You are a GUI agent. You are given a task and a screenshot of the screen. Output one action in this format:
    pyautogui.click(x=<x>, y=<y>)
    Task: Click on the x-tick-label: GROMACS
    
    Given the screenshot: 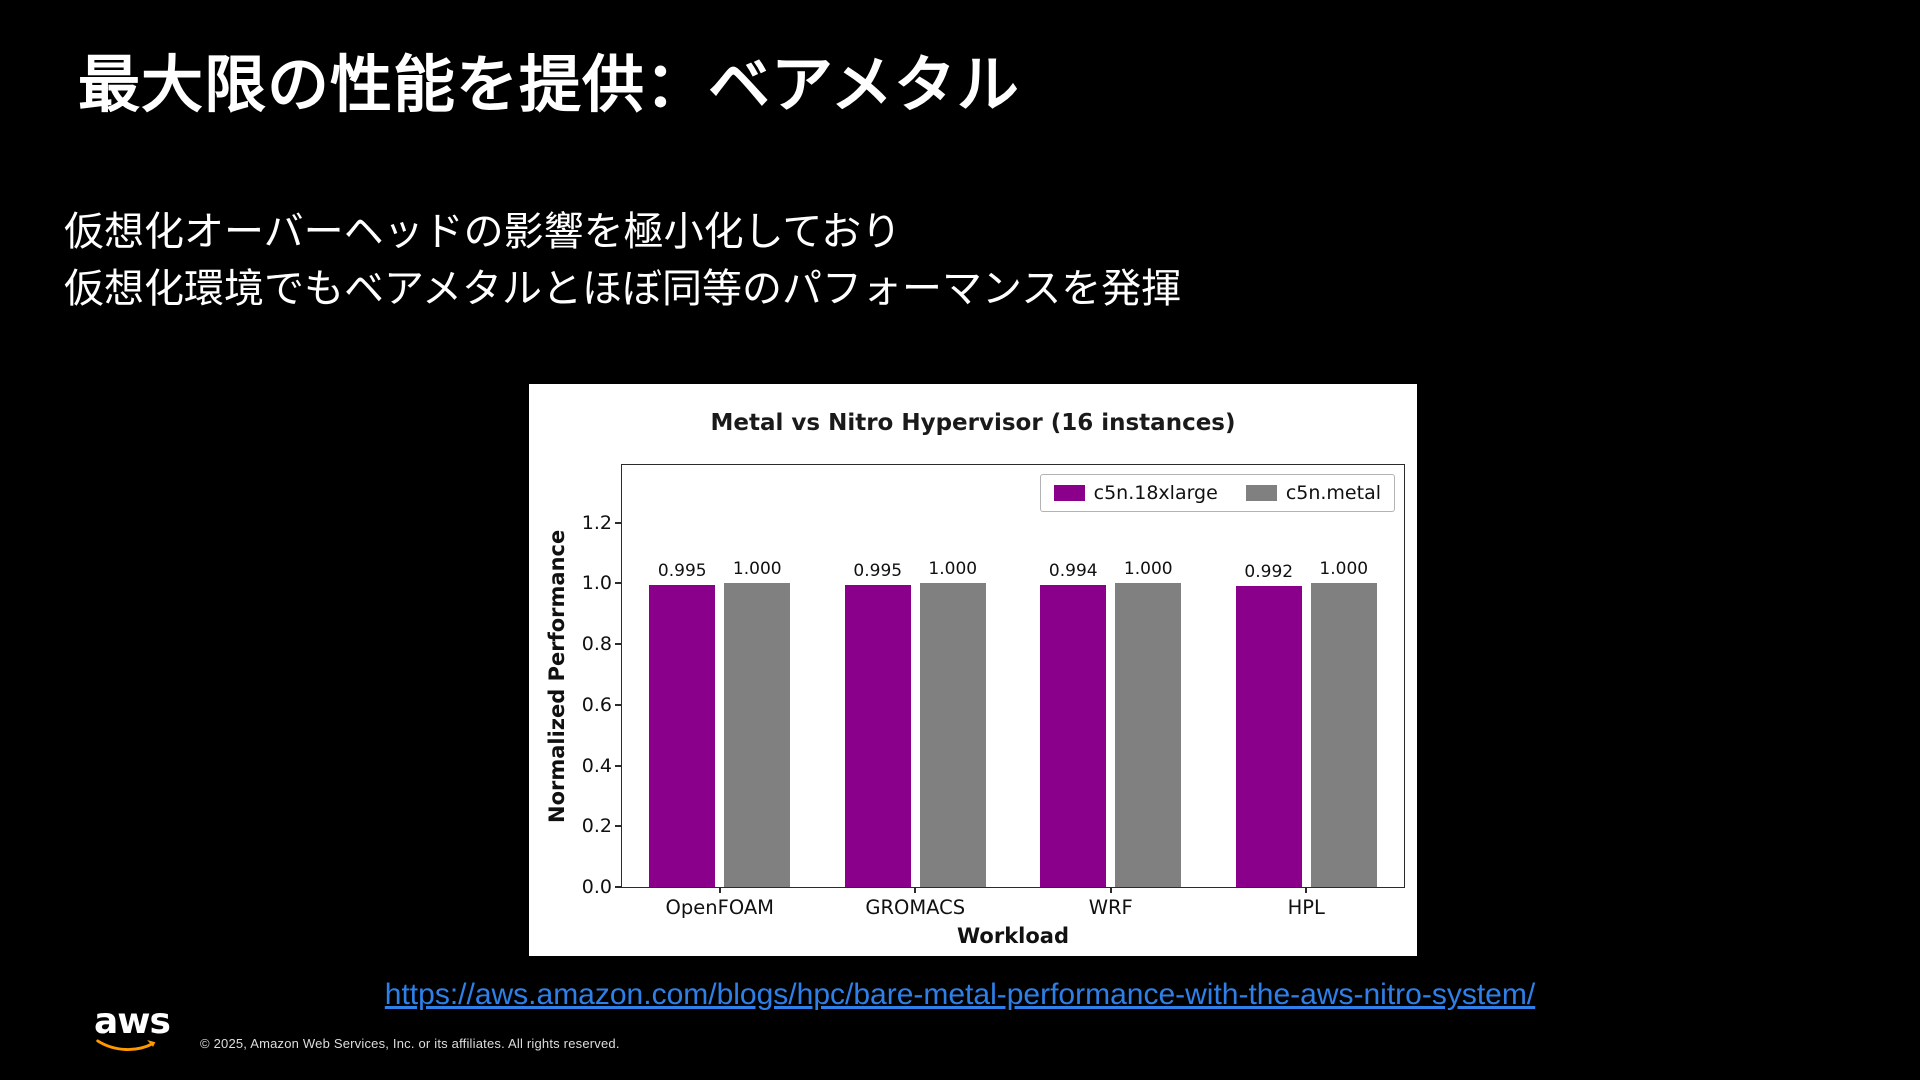 What is the action you would take?
    pyautogui.click(x=915, y=907)
    